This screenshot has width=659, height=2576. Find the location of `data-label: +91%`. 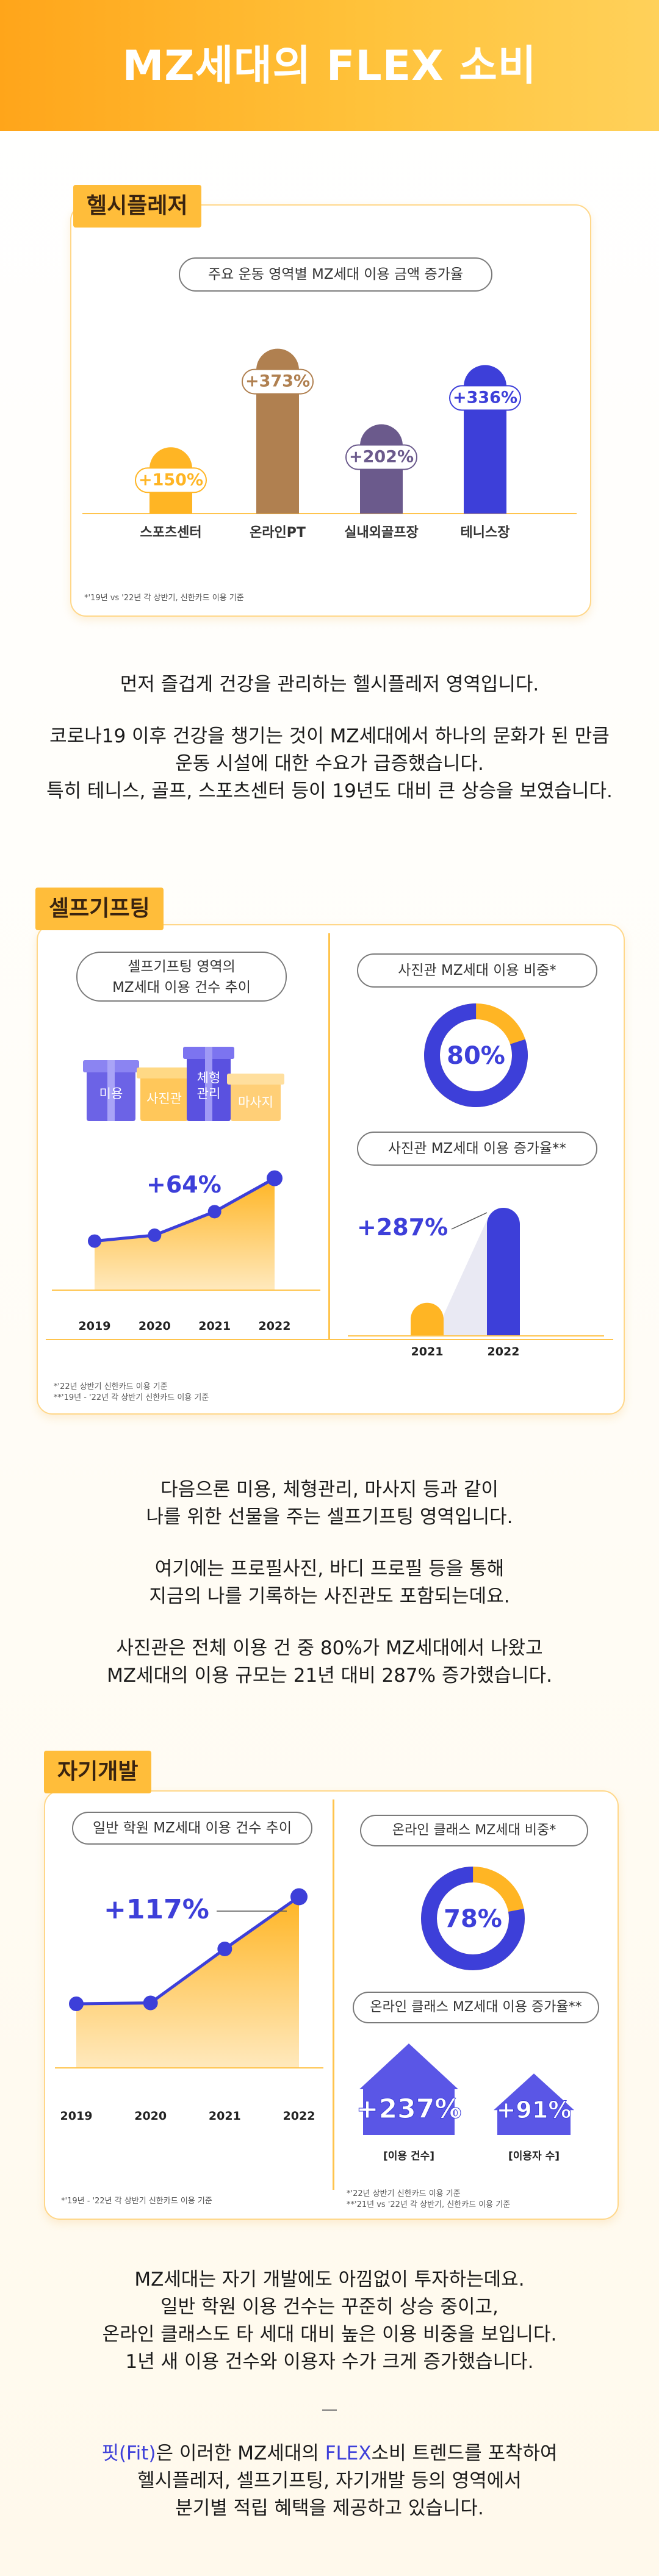

data-label: +91% is located at coordinates (534, 2110).